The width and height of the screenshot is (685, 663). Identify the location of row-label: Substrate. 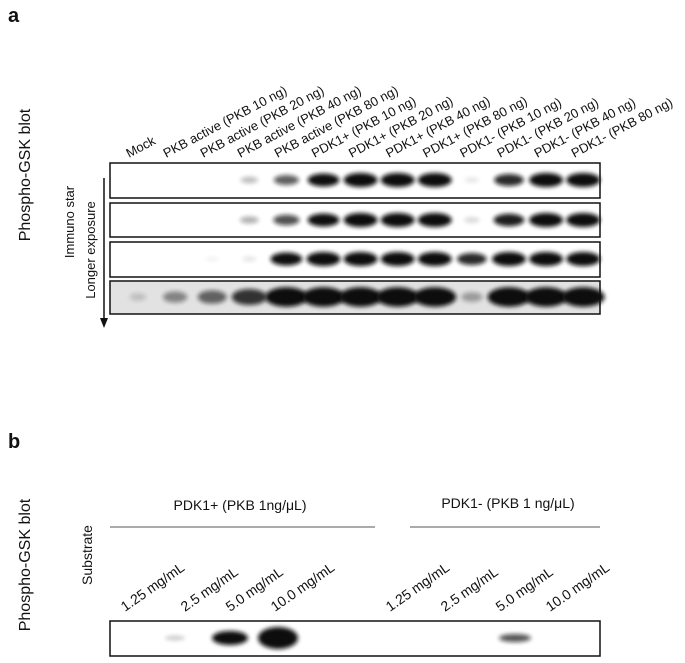
(87, 555).